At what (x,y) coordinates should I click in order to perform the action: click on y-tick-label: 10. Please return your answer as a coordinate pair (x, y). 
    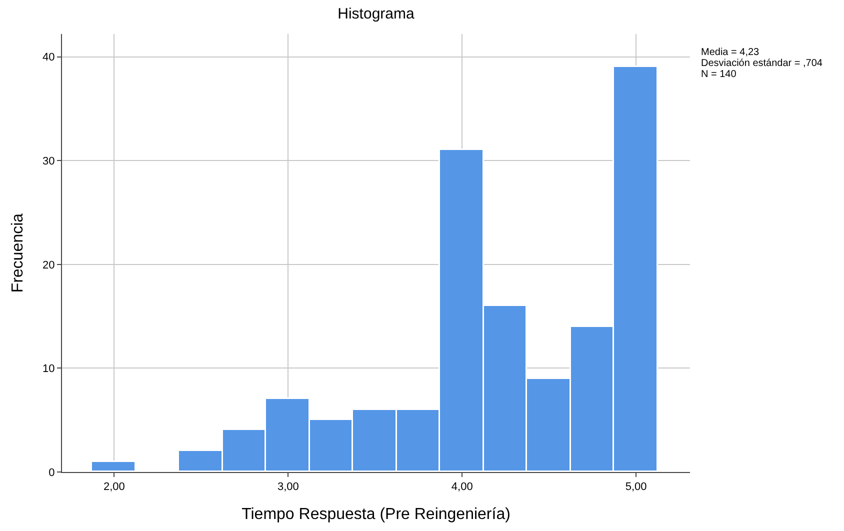
    Looking at the image, I should click on (48, 369).